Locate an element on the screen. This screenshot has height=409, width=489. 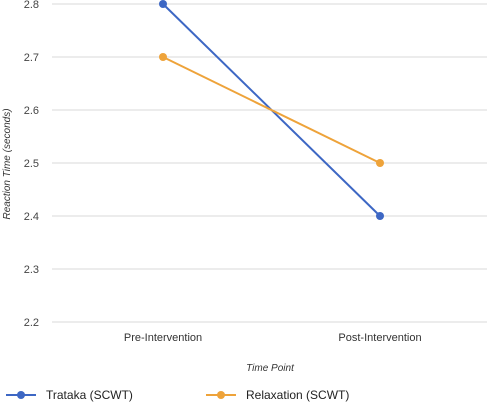
x-axis-ticks: Pre-Intervention Post-Intervention is located at coordinates (273, 338).